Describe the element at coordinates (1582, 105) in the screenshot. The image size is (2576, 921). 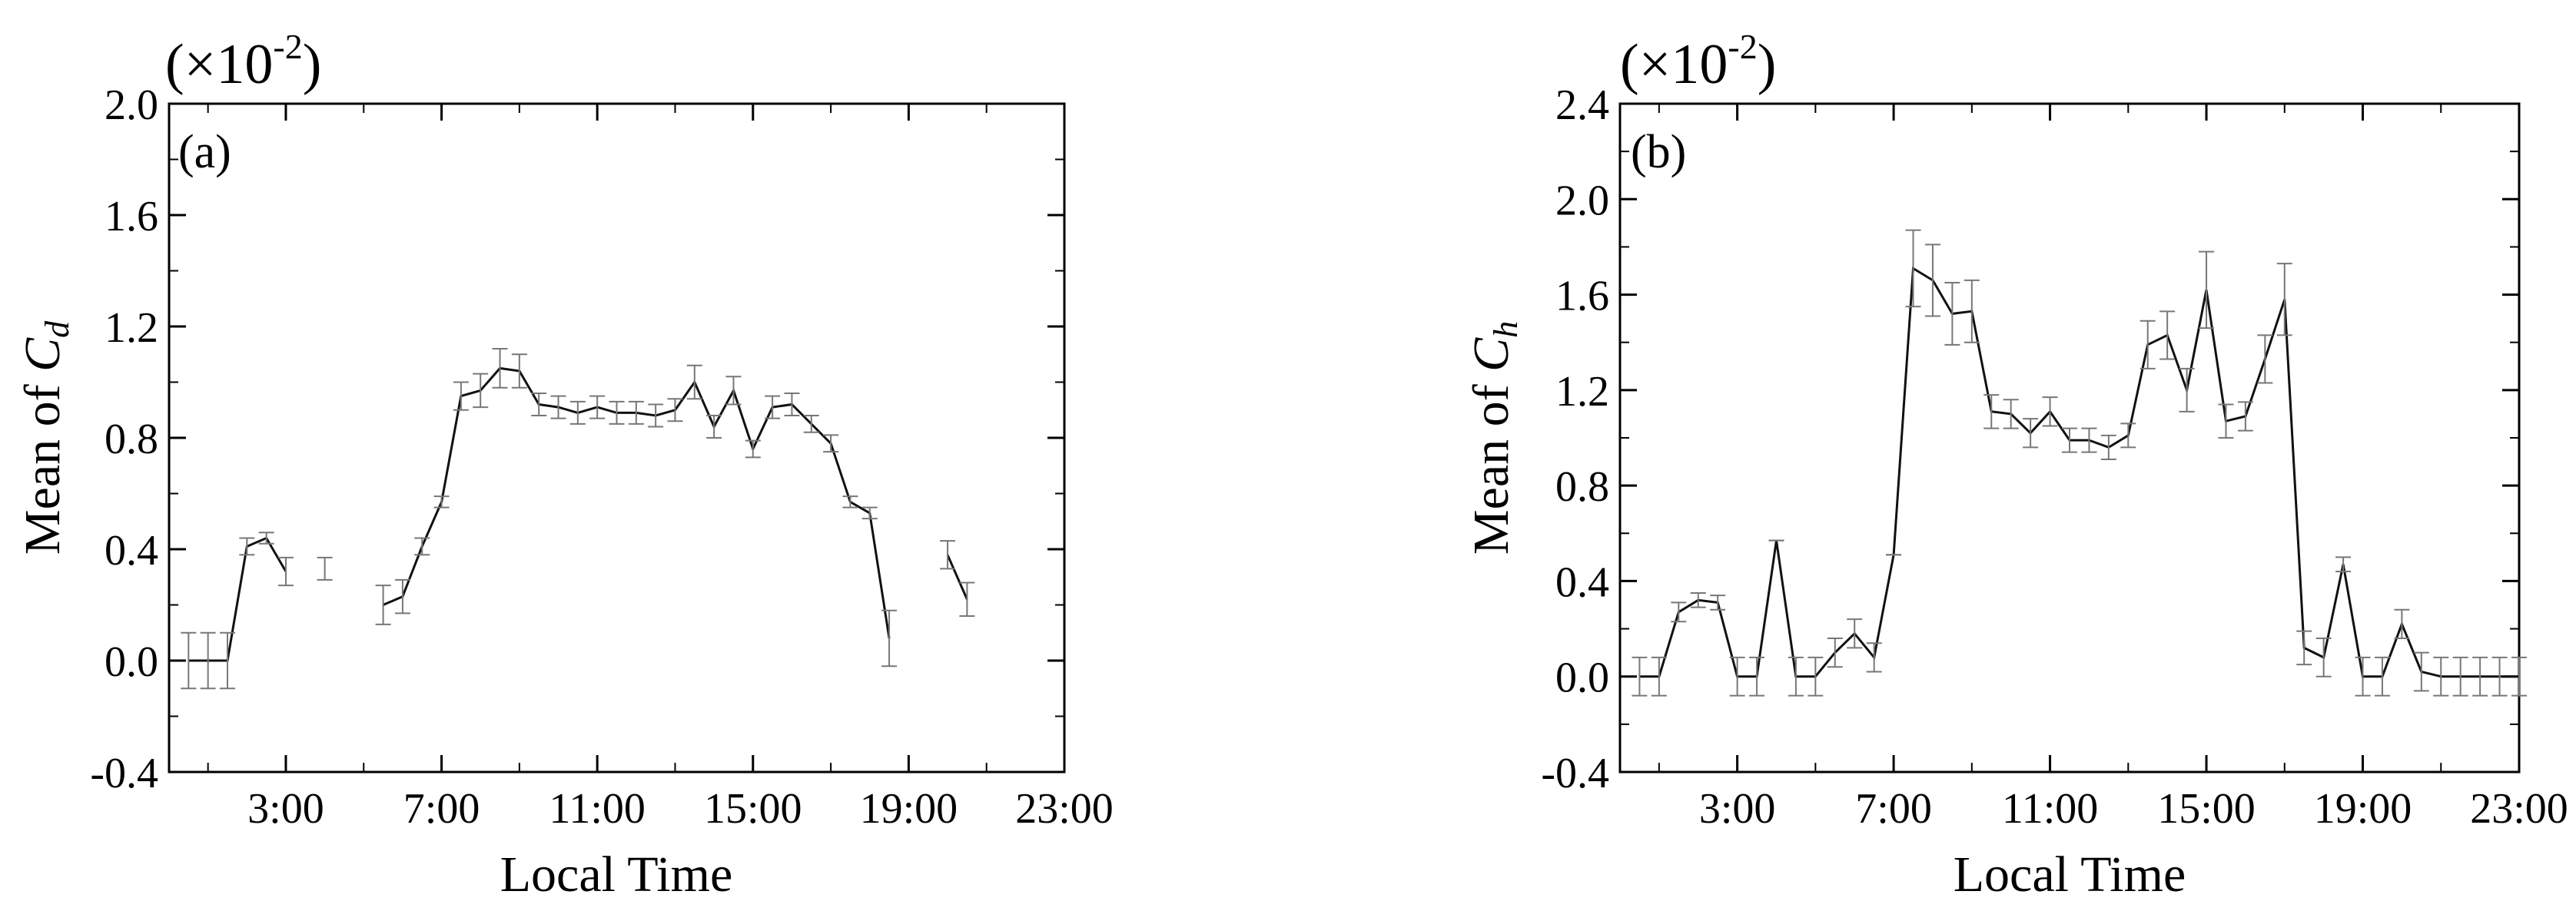
I see `y-tick-label: 2.4` at that location.